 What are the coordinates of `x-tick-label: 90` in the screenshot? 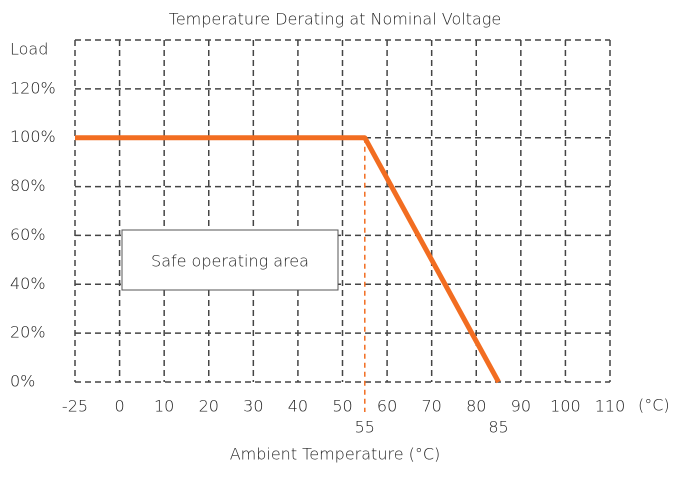 It's located at (521, 406).